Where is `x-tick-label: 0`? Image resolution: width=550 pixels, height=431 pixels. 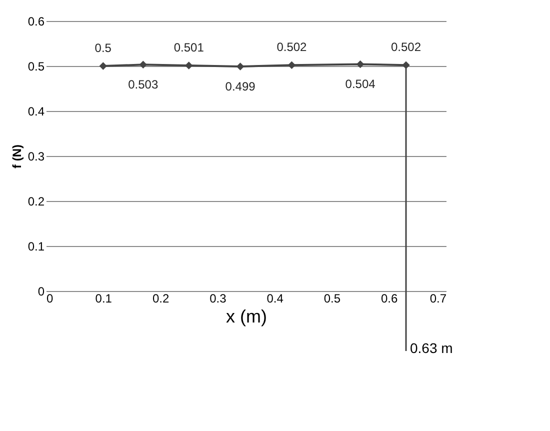 x-tick-label: 0 is located at coordinates (50, 299).